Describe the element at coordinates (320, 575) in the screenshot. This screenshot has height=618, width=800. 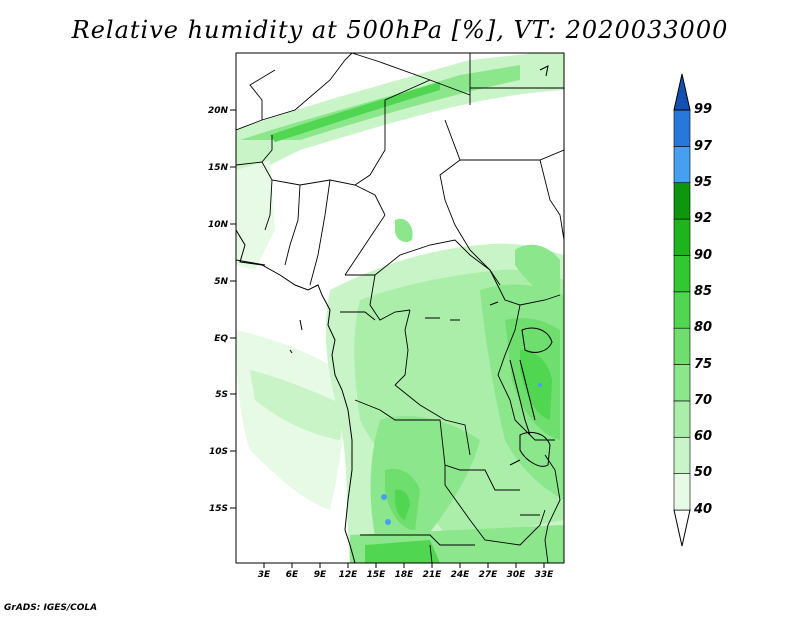
I see `lon-label: 9E` at that location.